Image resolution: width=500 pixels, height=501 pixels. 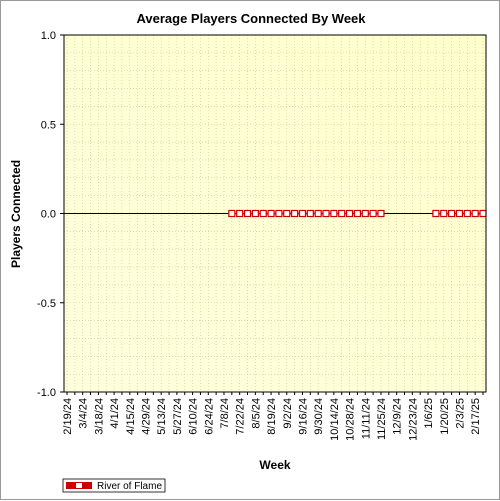 I want to click on x-tick-label: 6/10/24, so click(x=194, y=416).